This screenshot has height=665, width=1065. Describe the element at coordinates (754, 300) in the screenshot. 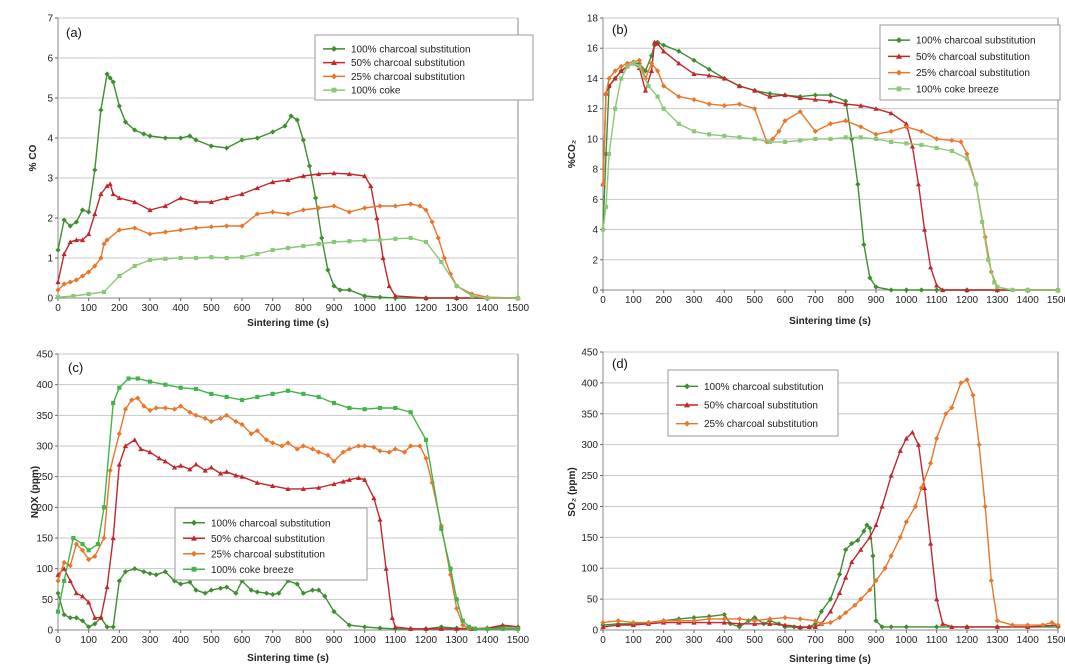

I see `panel-b-x-tick-label: 500` at that location.